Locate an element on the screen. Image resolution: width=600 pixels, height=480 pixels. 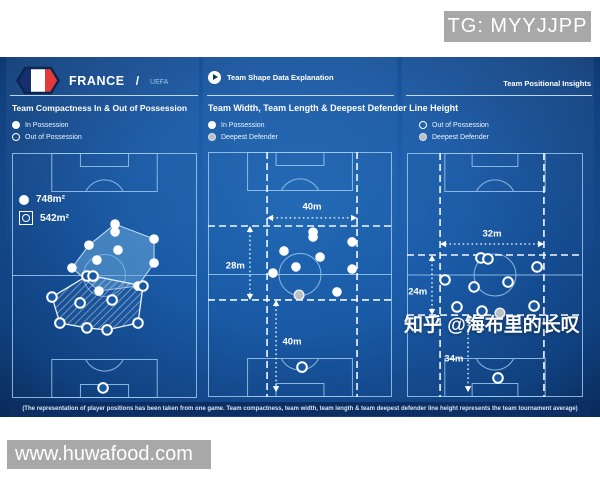
team-positional-insights-label: Team Positional Insights is located at coordinates (547, 83).